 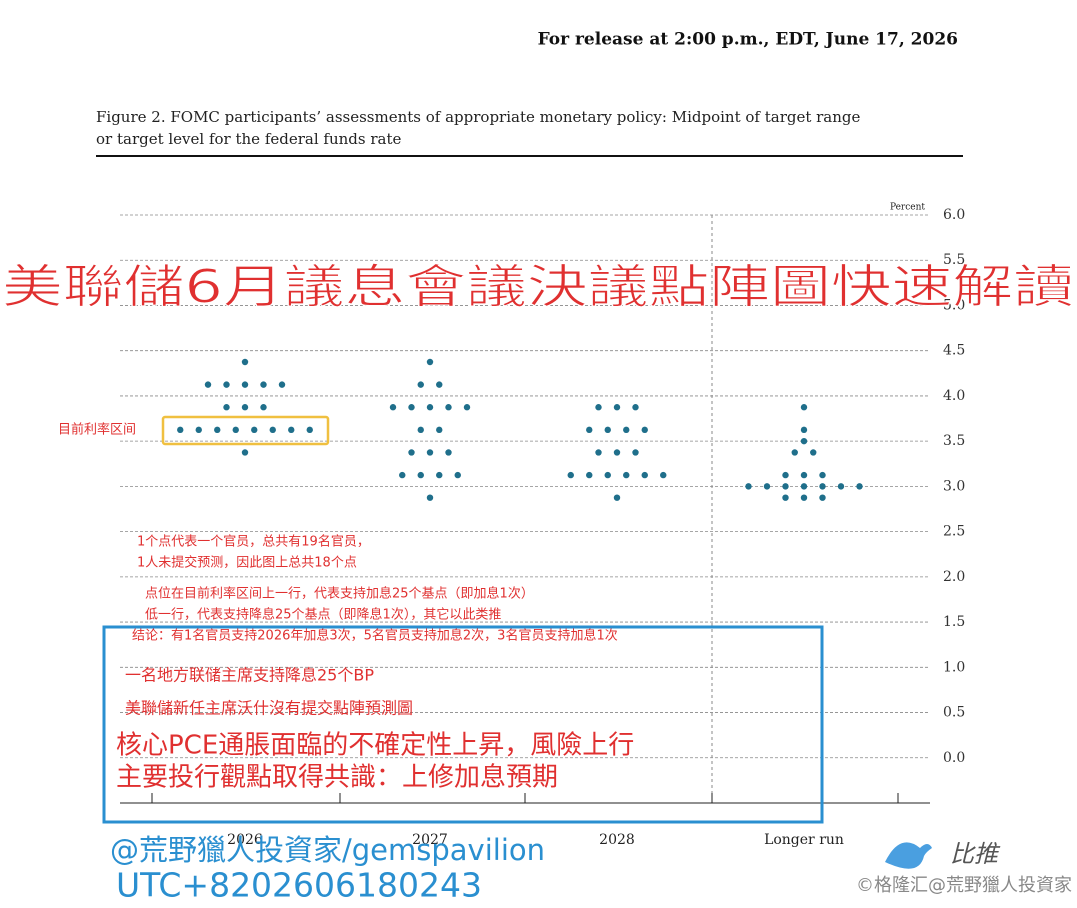 I want to click on y-tick-label: 2.5, so click(x=954, y=532).